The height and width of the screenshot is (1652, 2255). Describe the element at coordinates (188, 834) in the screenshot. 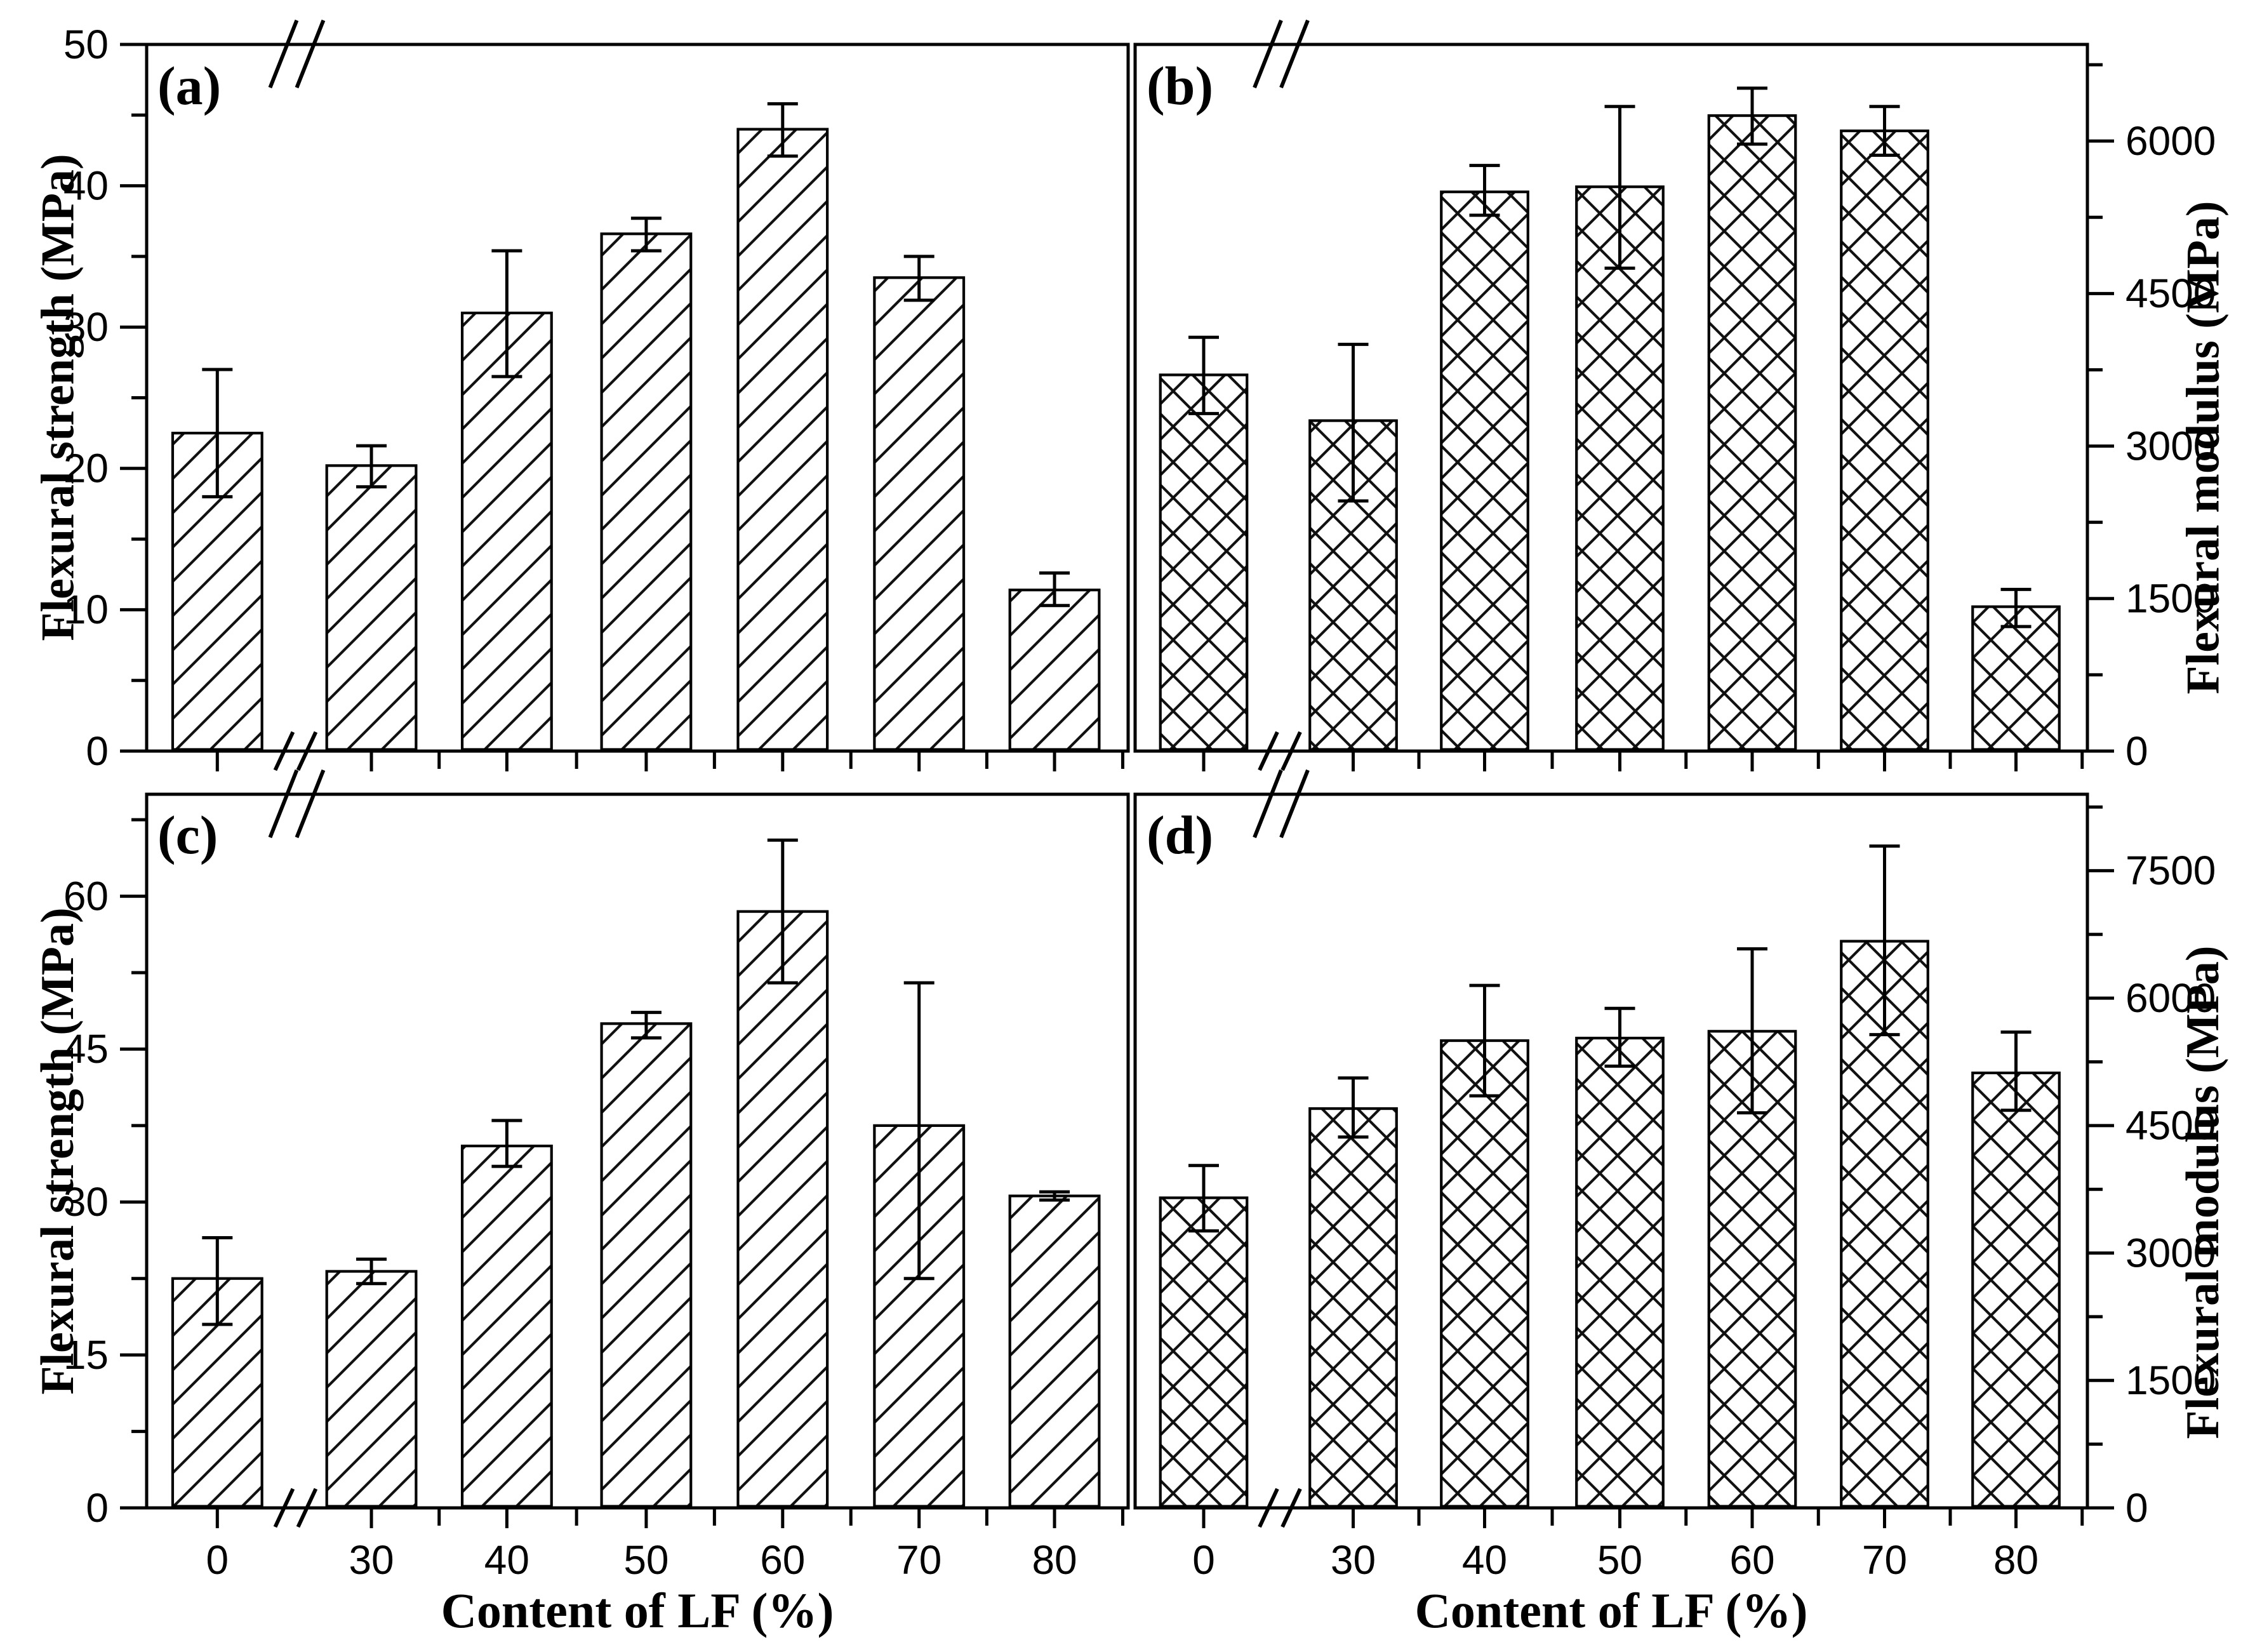

I see `panel-c-letter: (c)` at that location.